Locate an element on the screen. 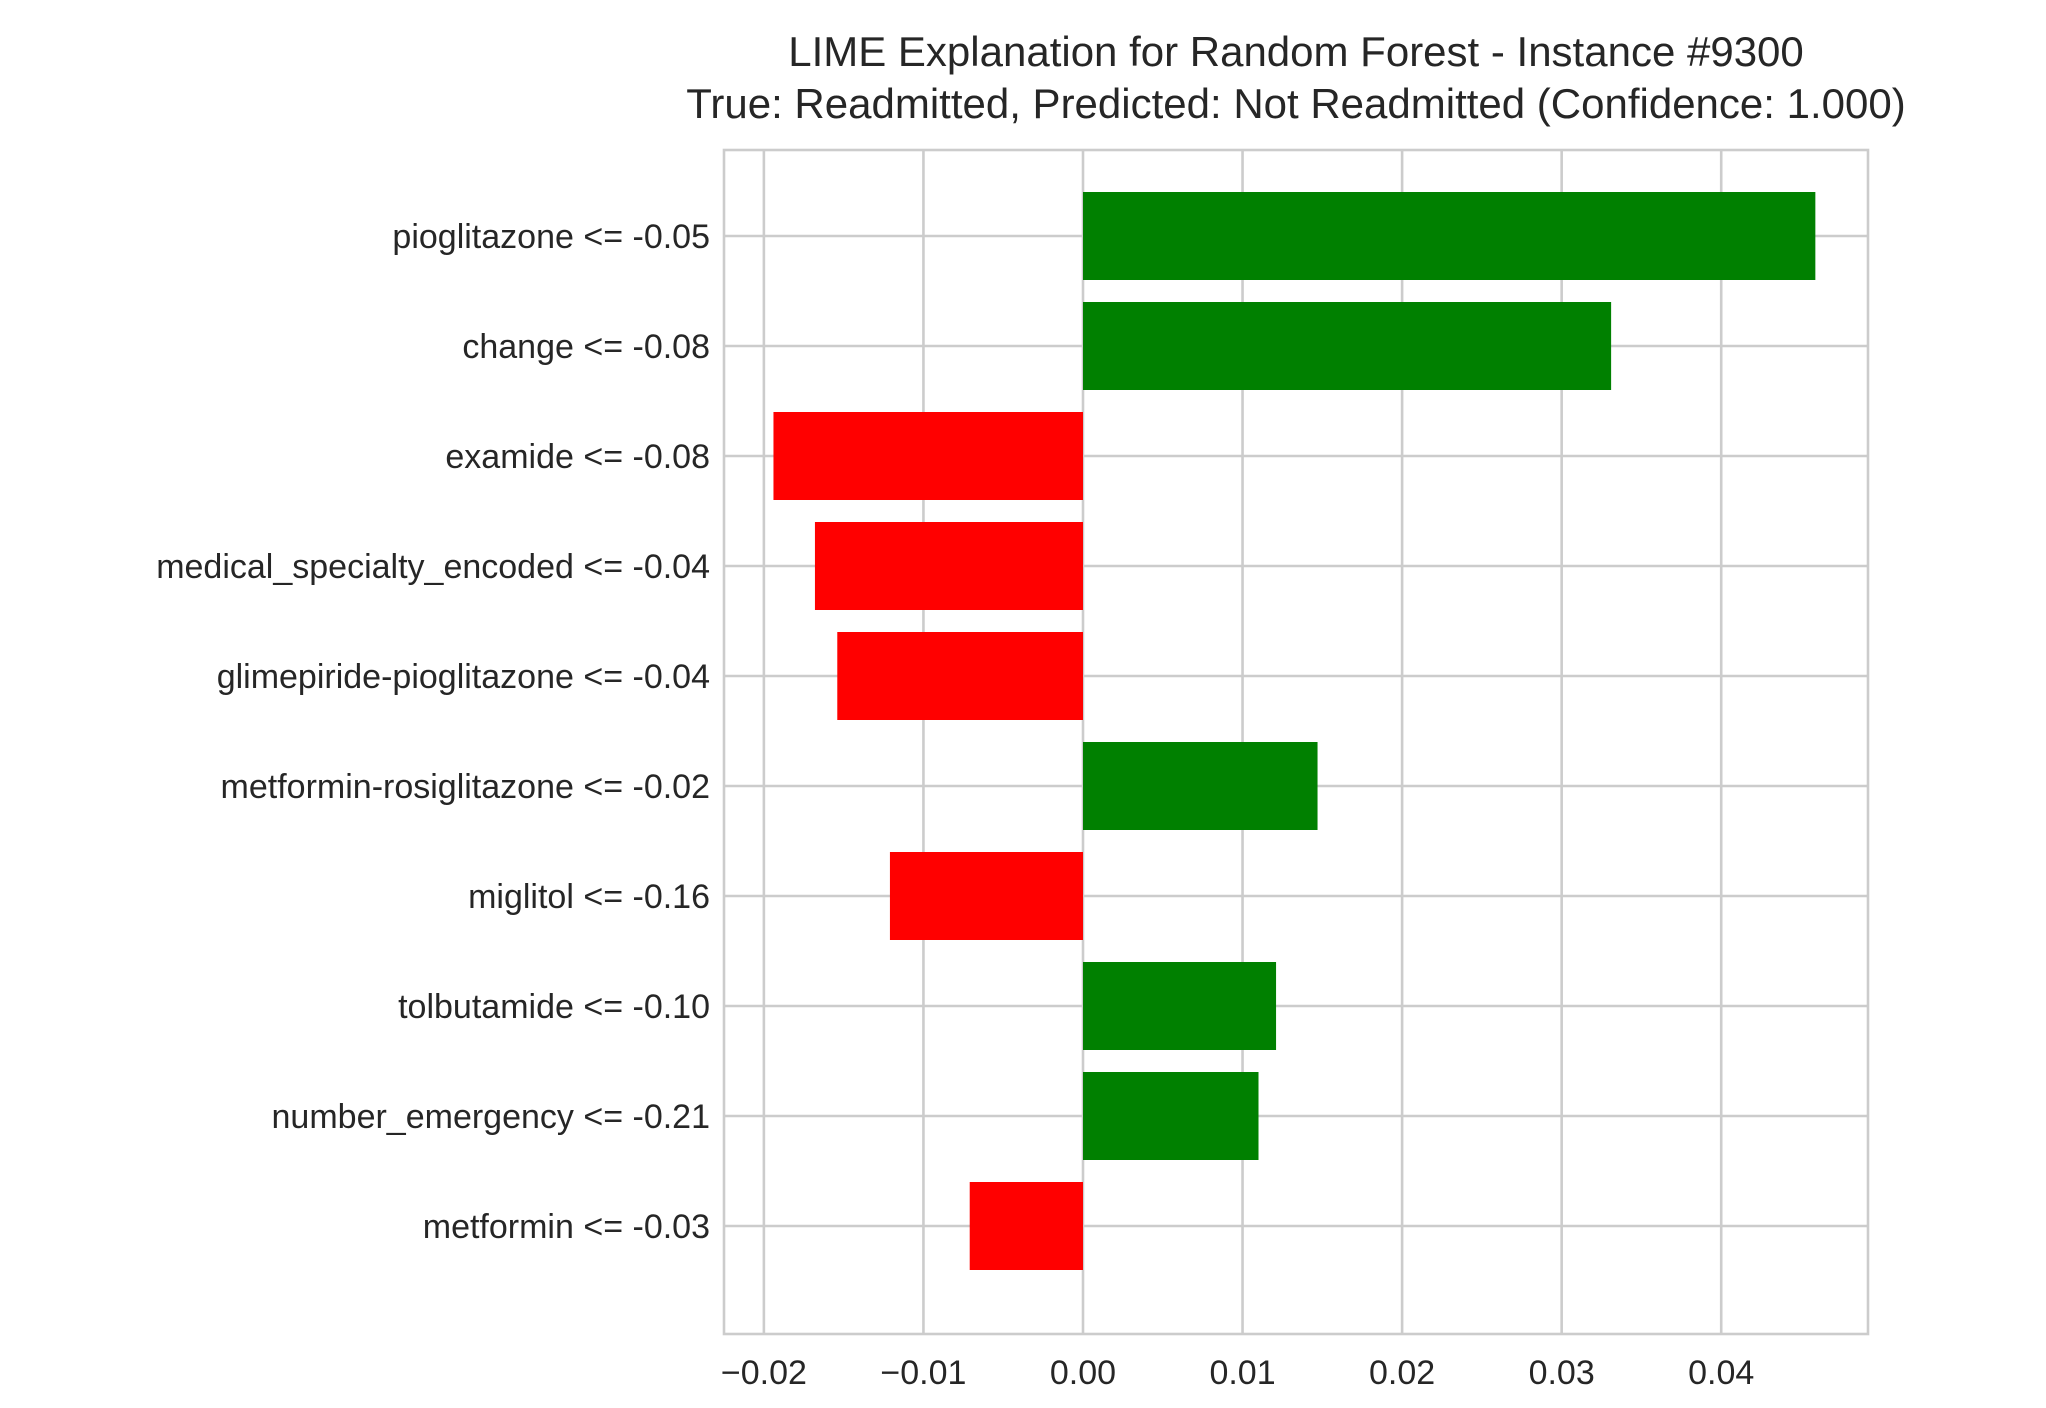  x-tick-label: 0.01 is located at coordinates (1242, 1373).